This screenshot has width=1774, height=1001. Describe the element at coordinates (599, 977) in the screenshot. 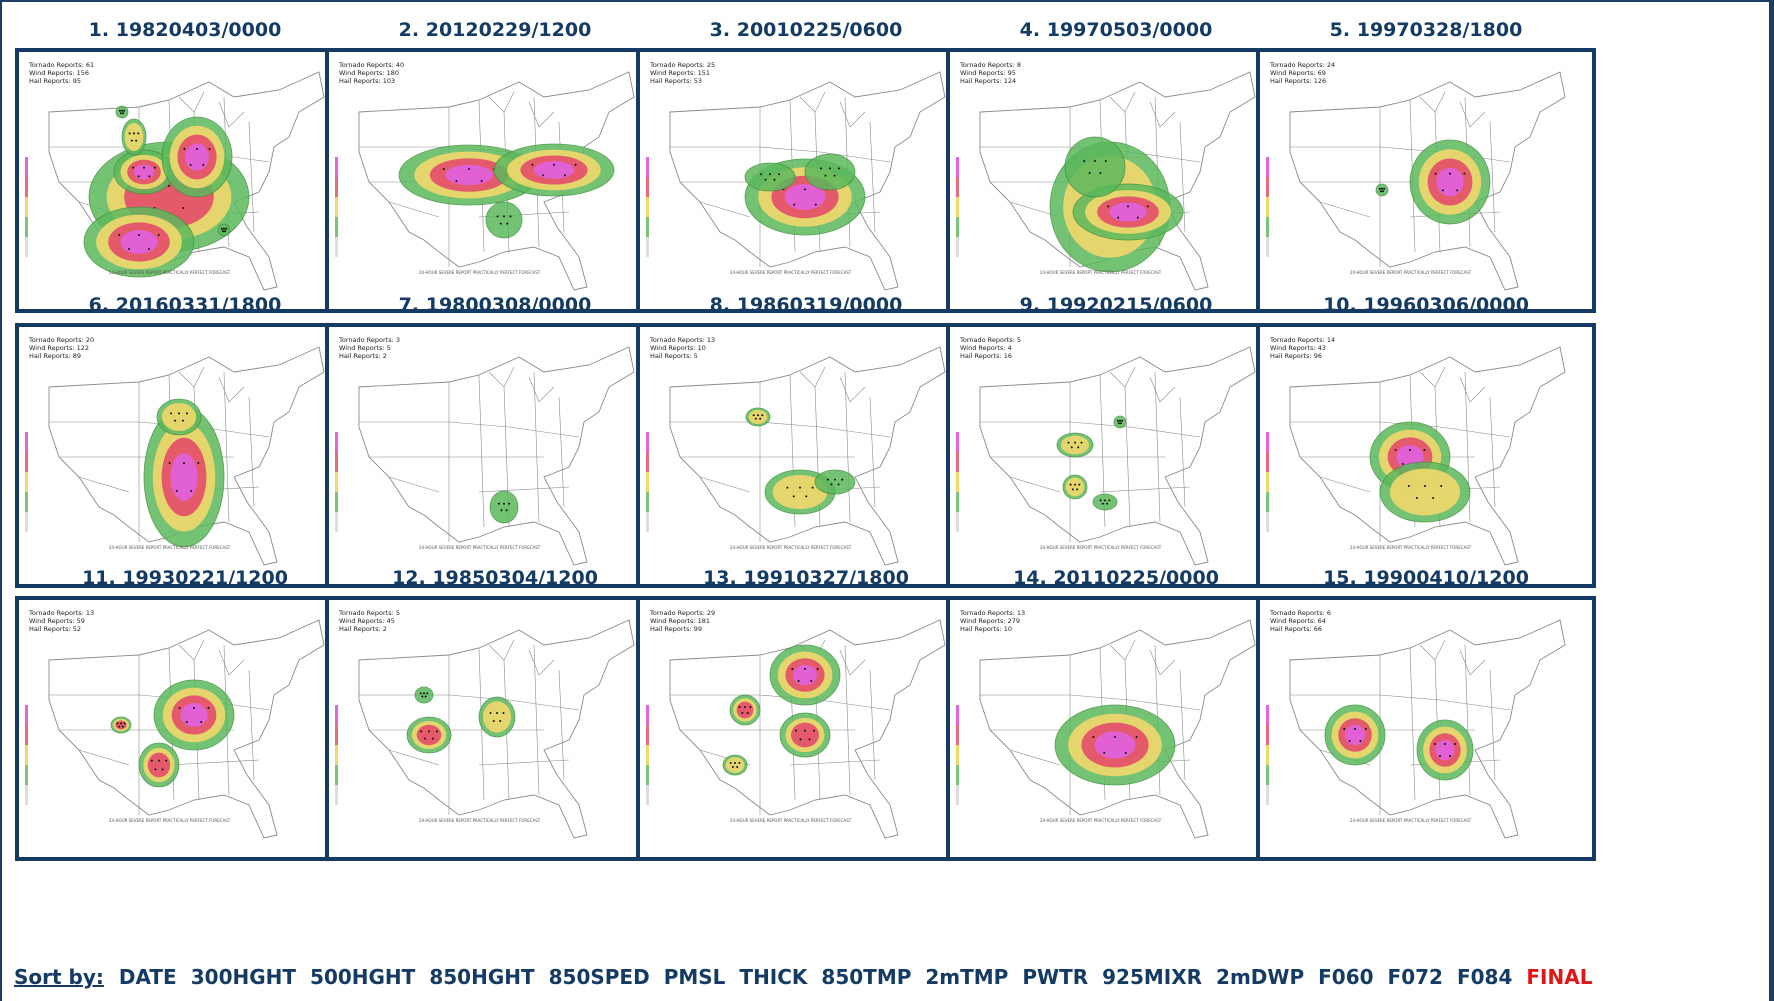

I see `sort-option-850sped: 850SPED` at that location.